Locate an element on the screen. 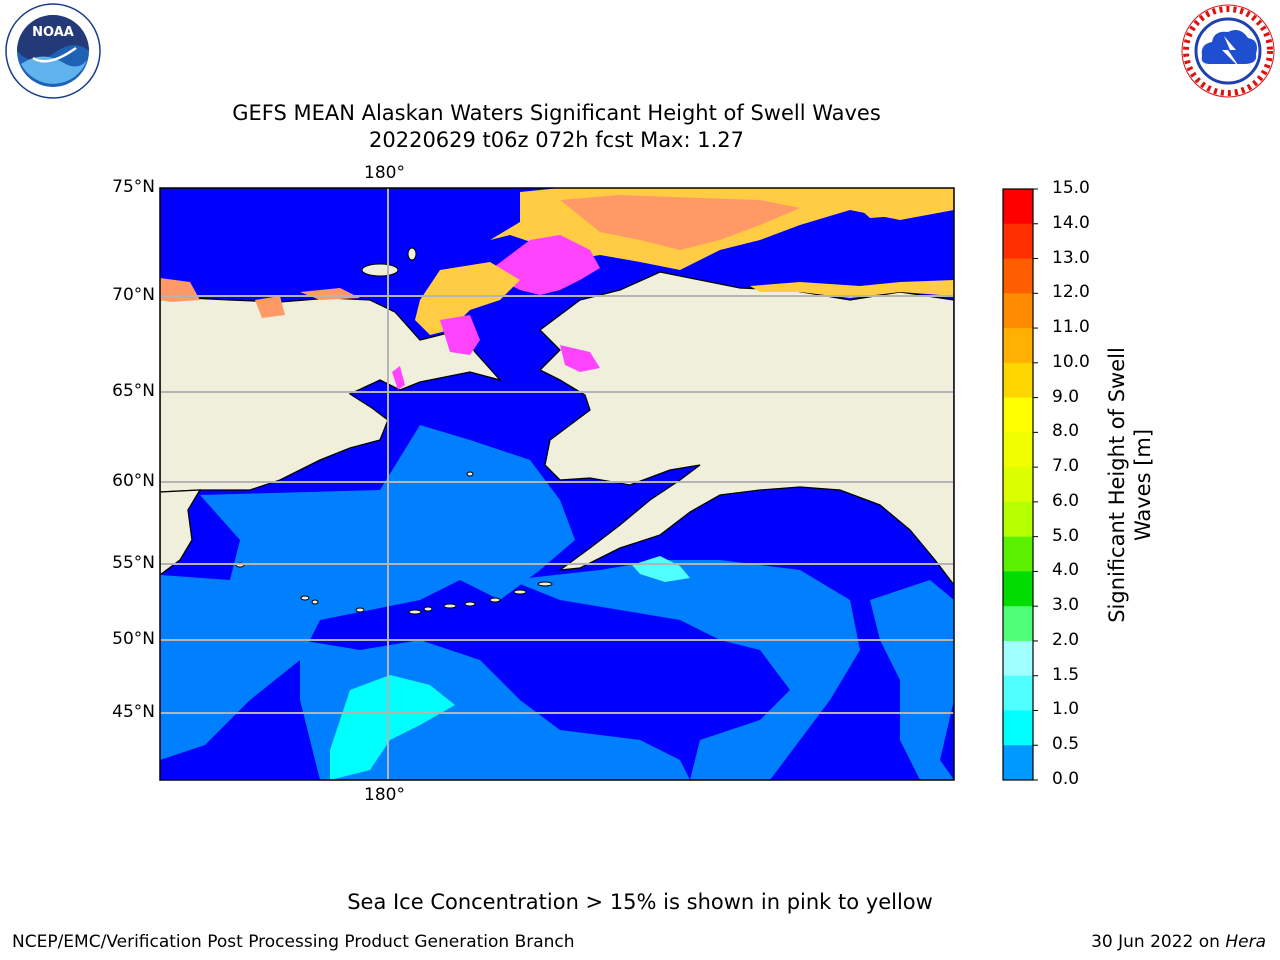  svg-text: NOAA is located at coordinates (53, 32).